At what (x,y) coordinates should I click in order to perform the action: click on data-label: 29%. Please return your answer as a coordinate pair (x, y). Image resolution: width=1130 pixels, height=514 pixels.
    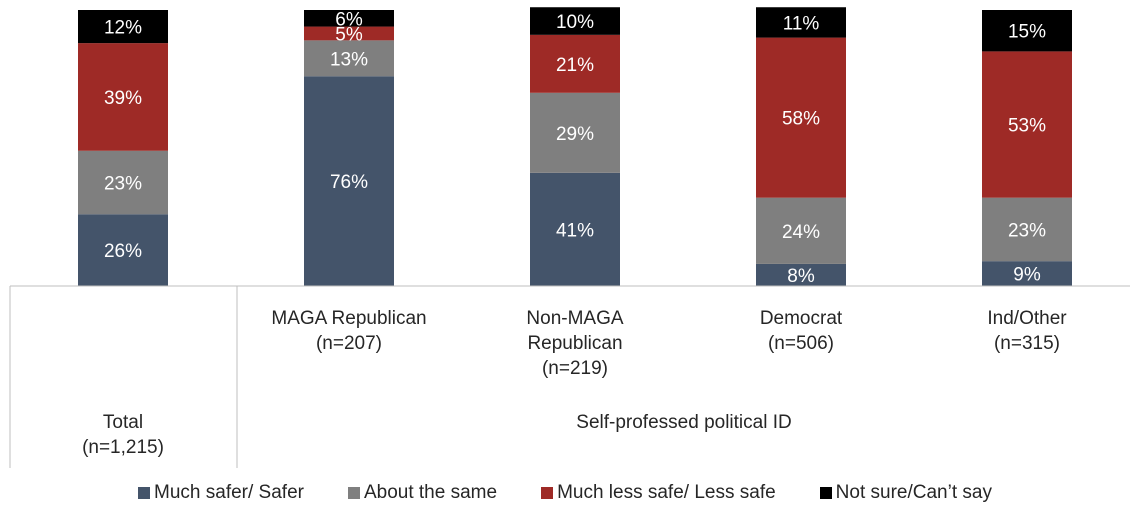
    Looking at the image, I should click on (575, 134).